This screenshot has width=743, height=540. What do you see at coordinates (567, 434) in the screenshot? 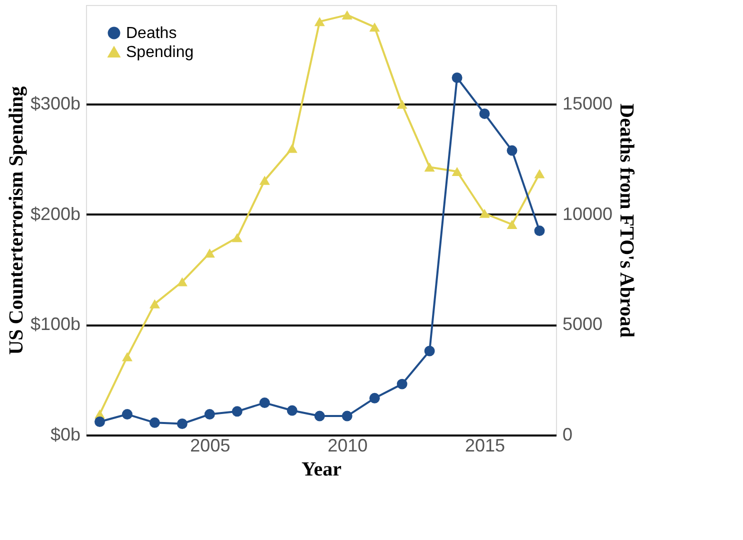
I see `y2-tick-label: 0` at bounding box center [567, 434].